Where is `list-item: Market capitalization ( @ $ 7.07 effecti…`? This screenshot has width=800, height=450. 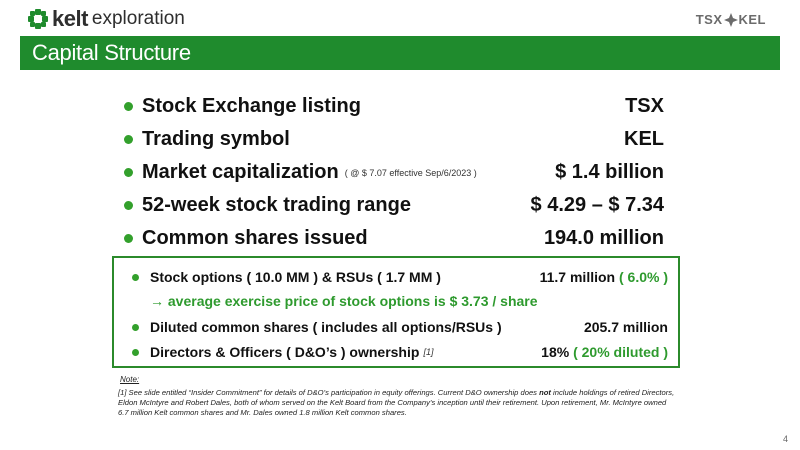 list-item: Market capitalization ( @ $ 7.07 effecti… is located at coordinates (394, 172).